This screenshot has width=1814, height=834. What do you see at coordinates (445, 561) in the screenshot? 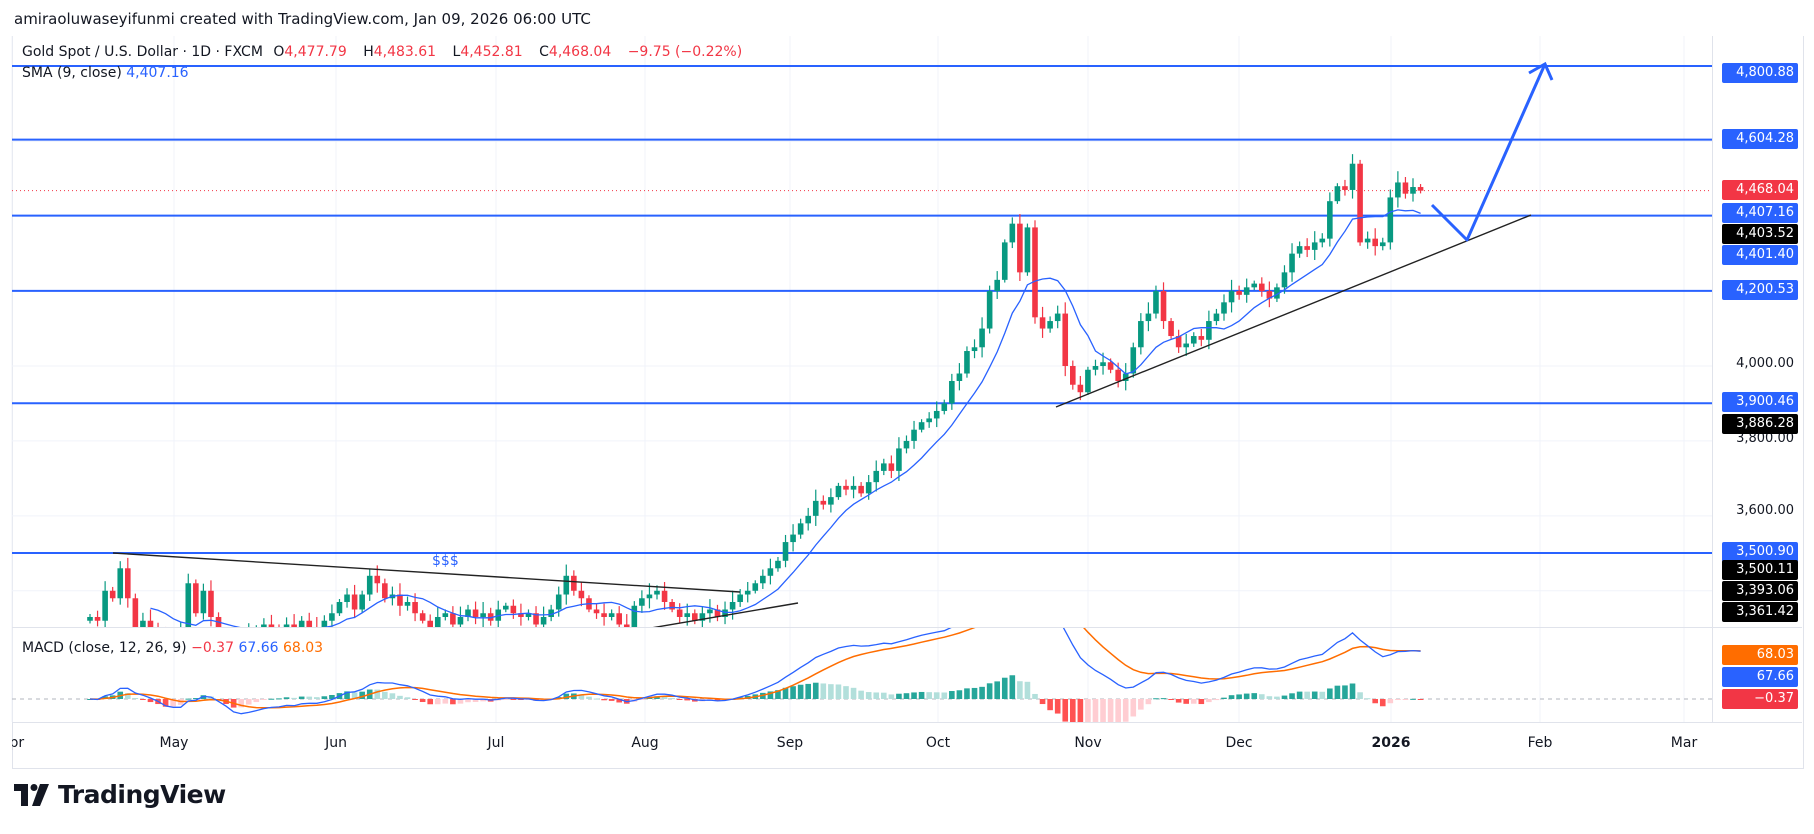
I see `liquidity-annotation: $$$` at bounding box center [445, 561].